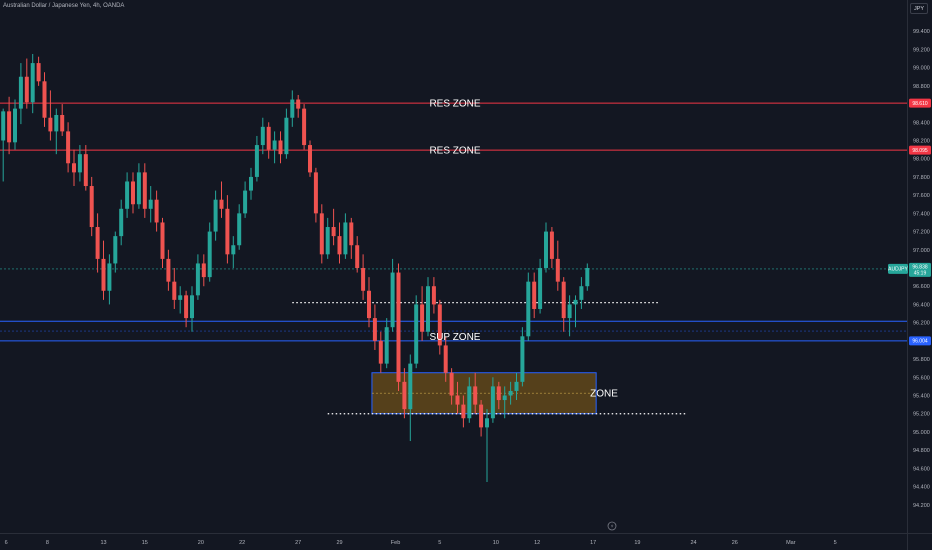 This screenshot has width=932, height=550. Describe the element at coordinates (103, 543) in the screenshot. I see `x-tick-label: 13` at that location.